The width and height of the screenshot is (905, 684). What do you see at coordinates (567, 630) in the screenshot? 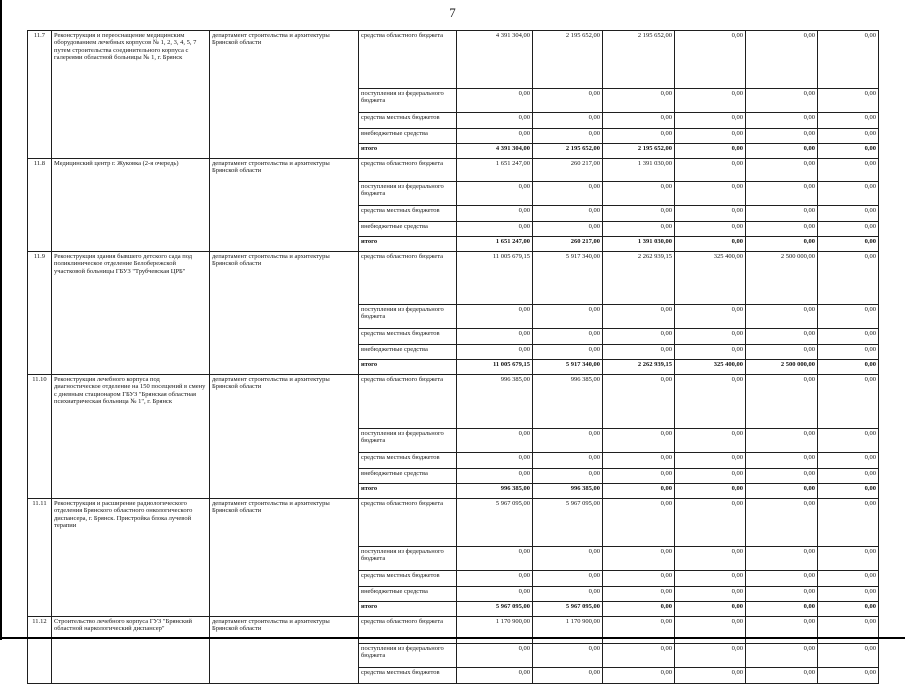
I see `amount-cell: 1 170 900,00` at bounding box center [567, 630].